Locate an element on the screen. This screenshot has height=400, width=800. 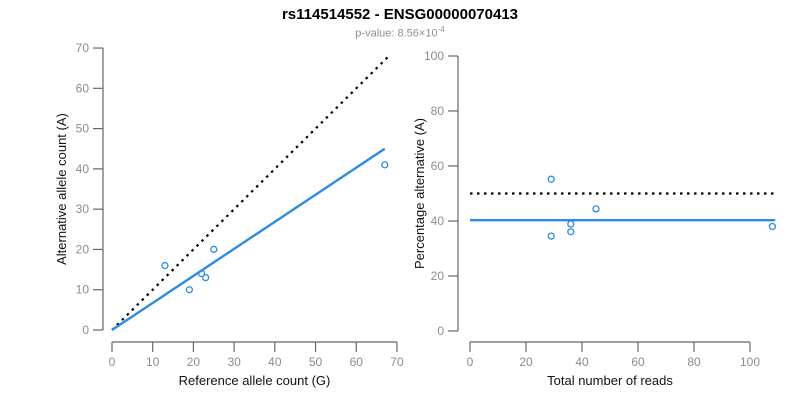
figure-title: rs114514552 - ENSG00000070413 is located at coordinates (400, 14).